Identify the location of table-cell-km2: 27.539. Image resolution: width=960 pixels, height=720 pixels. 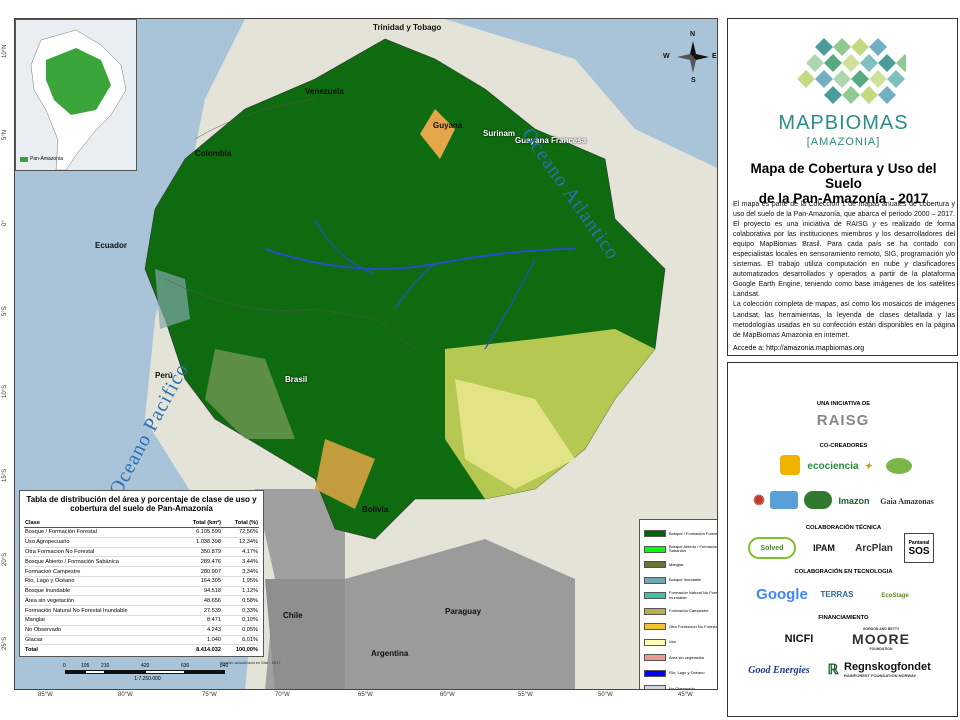
(199, 611).